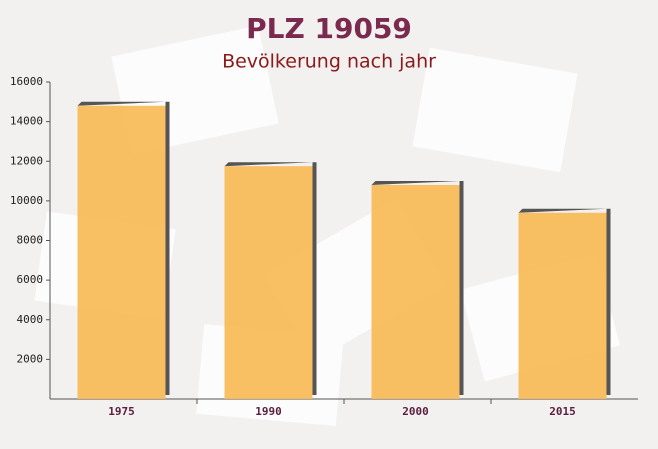 Image resolution: width=658 pixels, height=449 pixels. What do you see at coordinates (30, 240) in the screenshot?
I see `y-tick-label: 8000` at bounding box center [30, 240].